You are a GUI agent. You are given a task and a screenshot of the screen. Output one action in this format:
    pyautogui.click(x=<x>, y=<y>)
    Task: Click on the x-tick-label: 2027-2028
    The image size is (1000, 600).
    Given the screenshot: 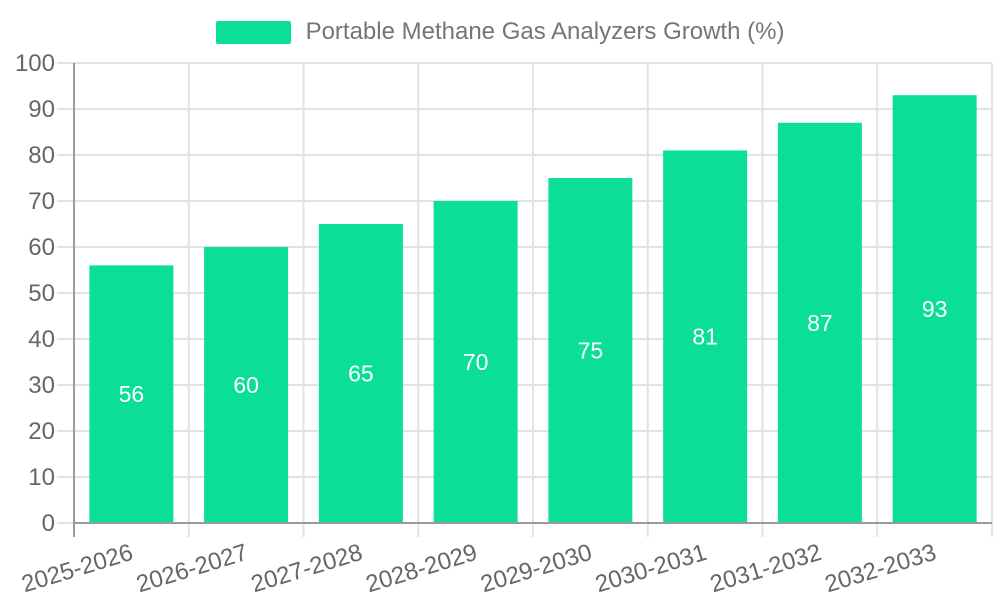 What is the action you would take?
    pyautogui.click(x=307, y=568)
    